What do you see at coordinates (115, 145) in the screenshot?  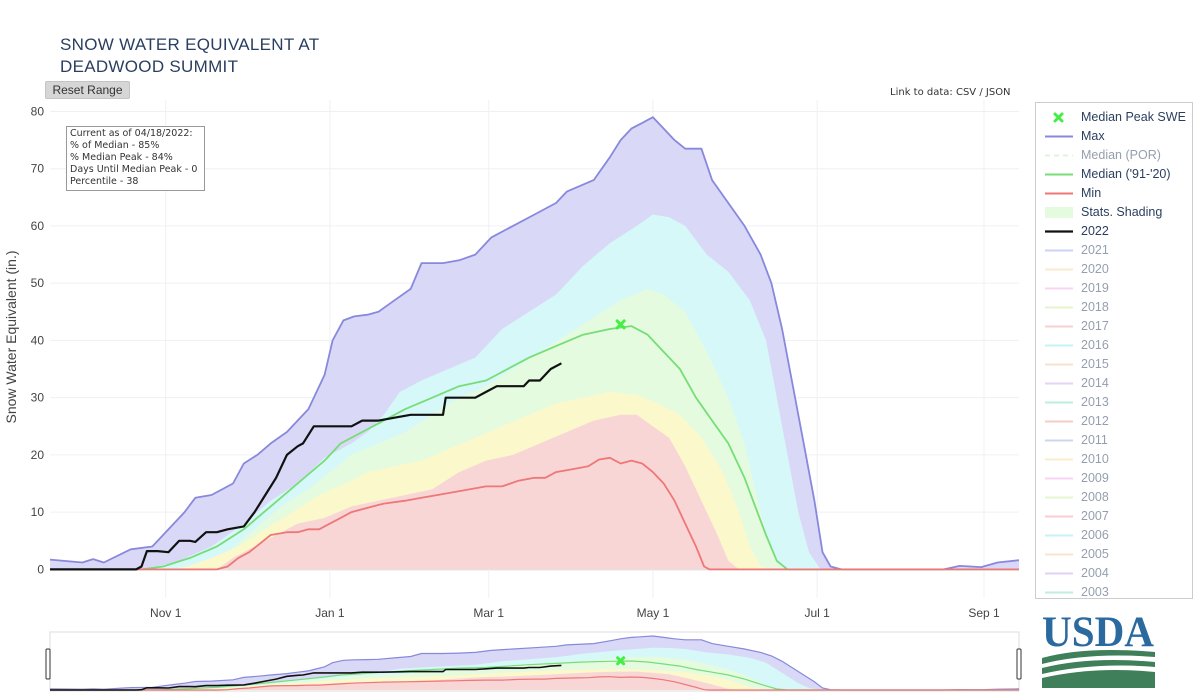 I see `status-percent-of-median: % of Median - 85%` at bounding box center [115, 145].